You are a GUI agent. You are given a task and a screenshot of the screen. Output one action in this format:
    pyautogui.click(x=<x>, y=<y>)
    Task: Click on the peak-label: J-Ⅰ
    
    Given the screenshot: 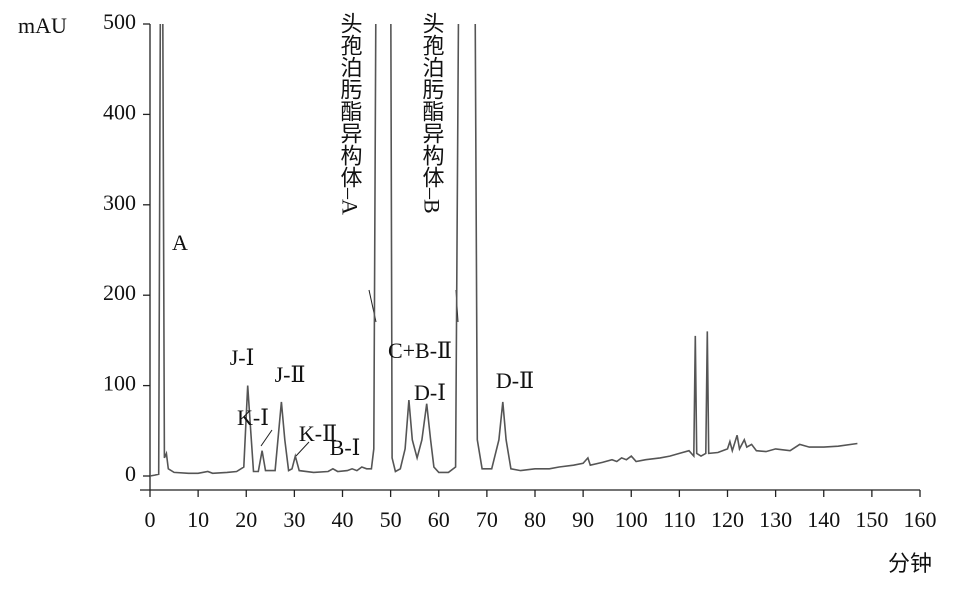 What is the action you would take?
    pyautogui.click(x=242, y=357)
    